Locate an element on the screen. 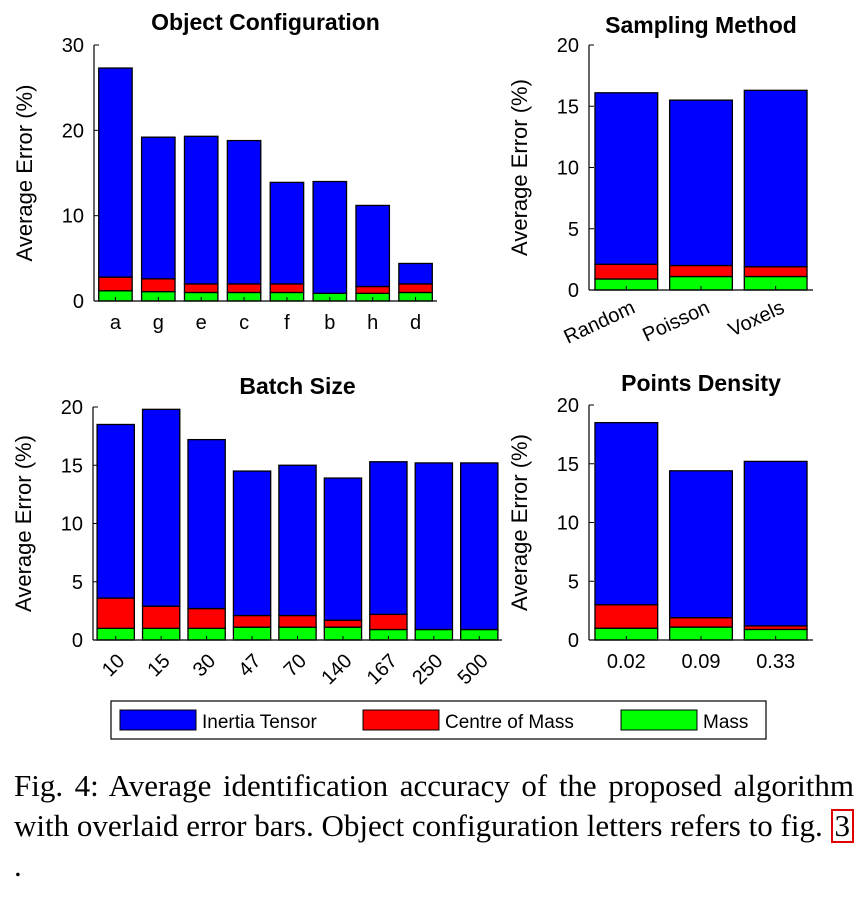 This screenshot has height=900, width=866. legend-swatch-inertia-tensor is located at coordinates (158, 720).